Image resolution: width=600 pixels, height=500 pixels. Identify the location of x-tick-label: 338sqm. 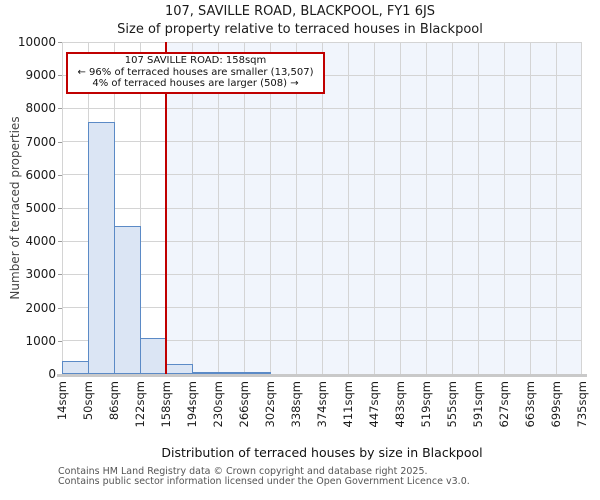
(296, 404).